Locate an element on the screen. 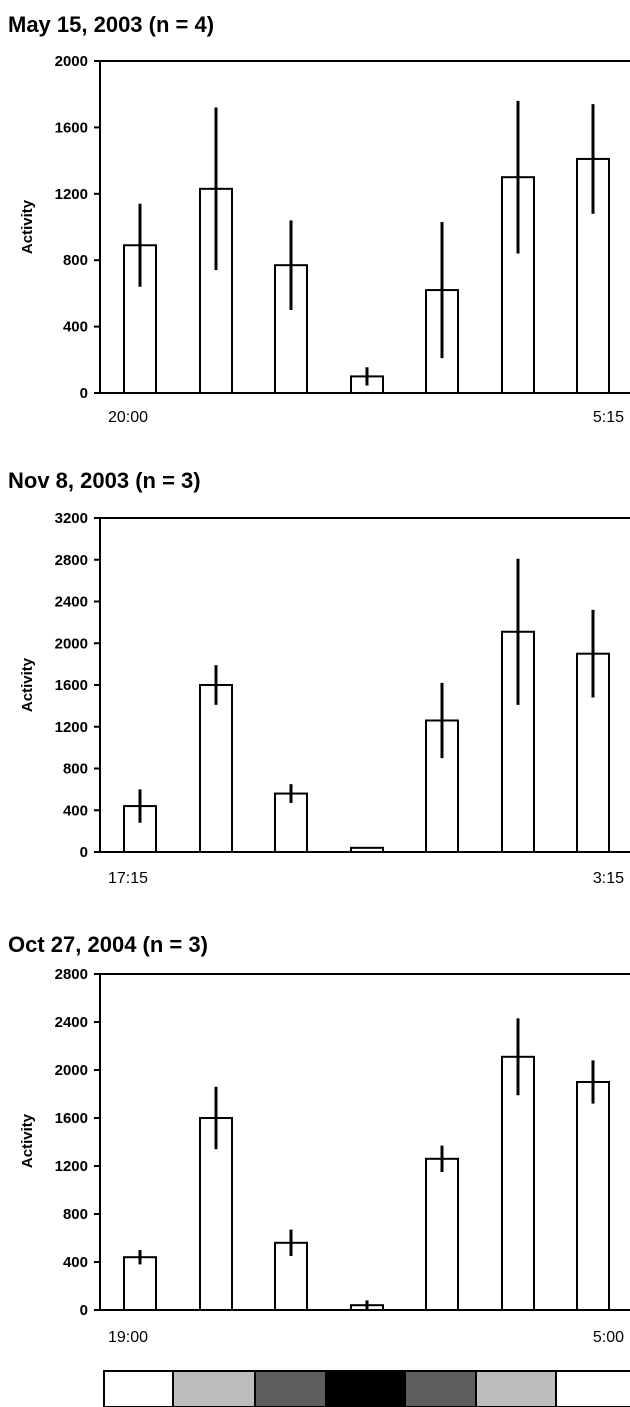 Image resolution: width=630 pixels, height=1407 pixels. chart-title: Oct 27, 2004 (n = 3) is located at coordinates (108, 944).